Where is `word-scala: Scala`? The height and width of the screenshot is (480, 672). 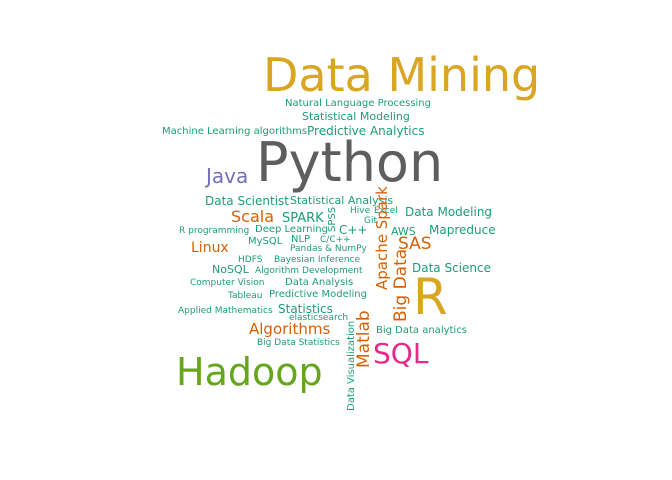 word-scala: Scala is located at coordinates (253, 216).